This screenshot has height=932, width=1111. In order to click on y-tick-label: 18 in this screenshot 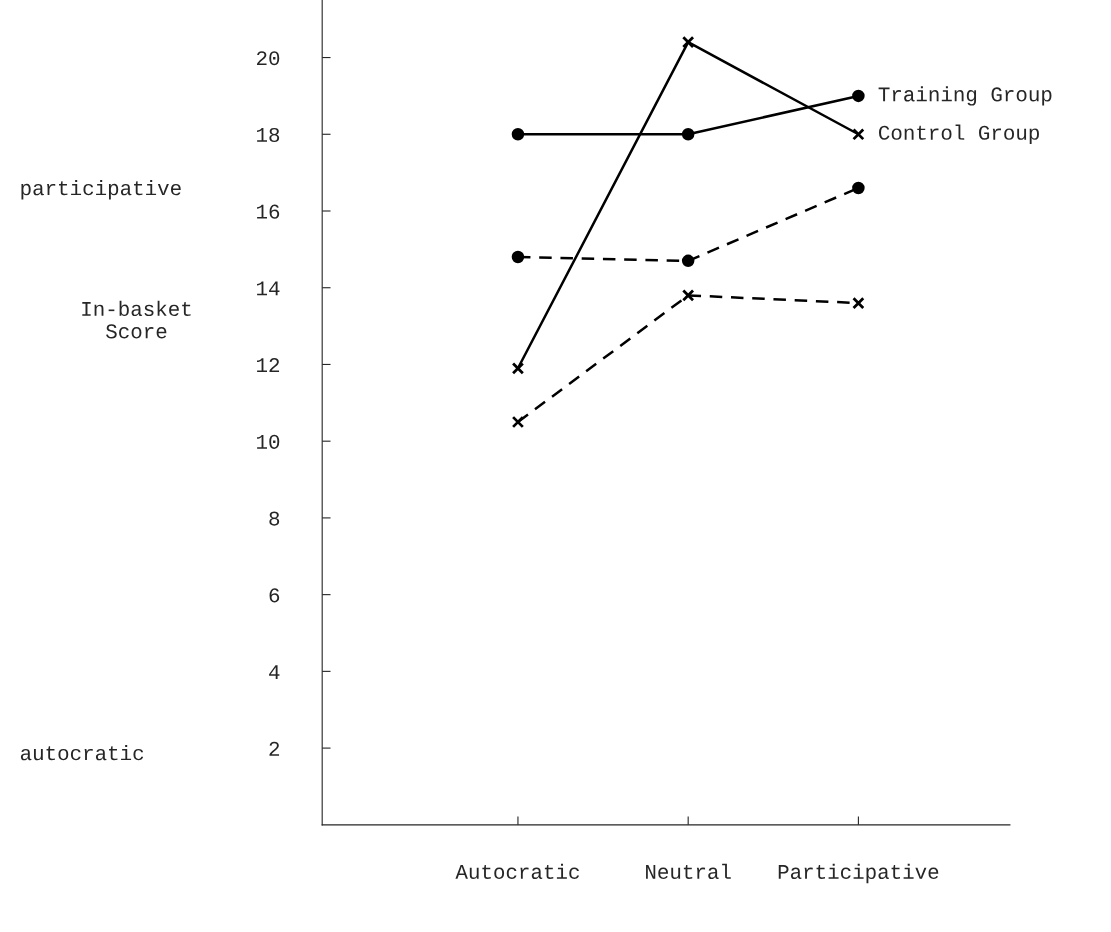, I will do `click(268, 135)`.